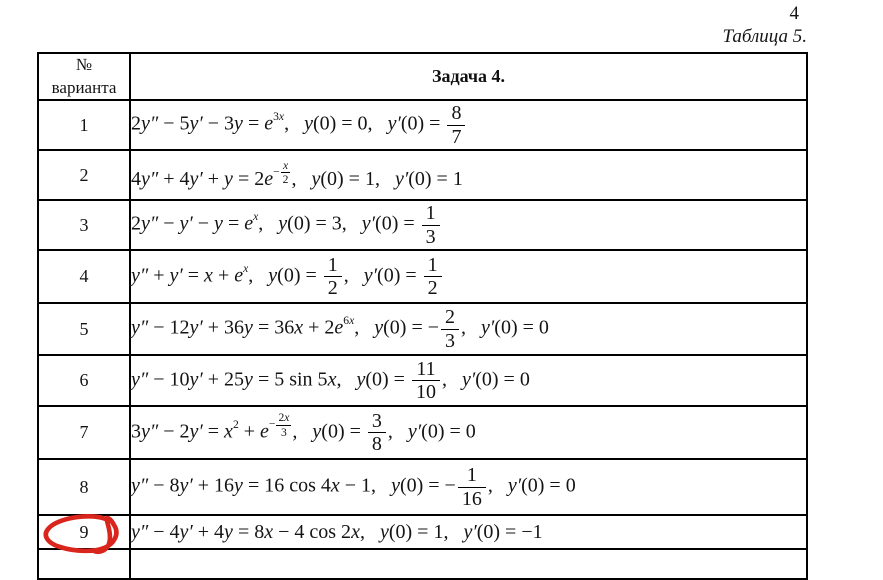 The image size is (883, 580). What do you see at coordinates (84, 432) in the screenshot?
I see `variant-cell: 7` at bounding box center [84, 432].